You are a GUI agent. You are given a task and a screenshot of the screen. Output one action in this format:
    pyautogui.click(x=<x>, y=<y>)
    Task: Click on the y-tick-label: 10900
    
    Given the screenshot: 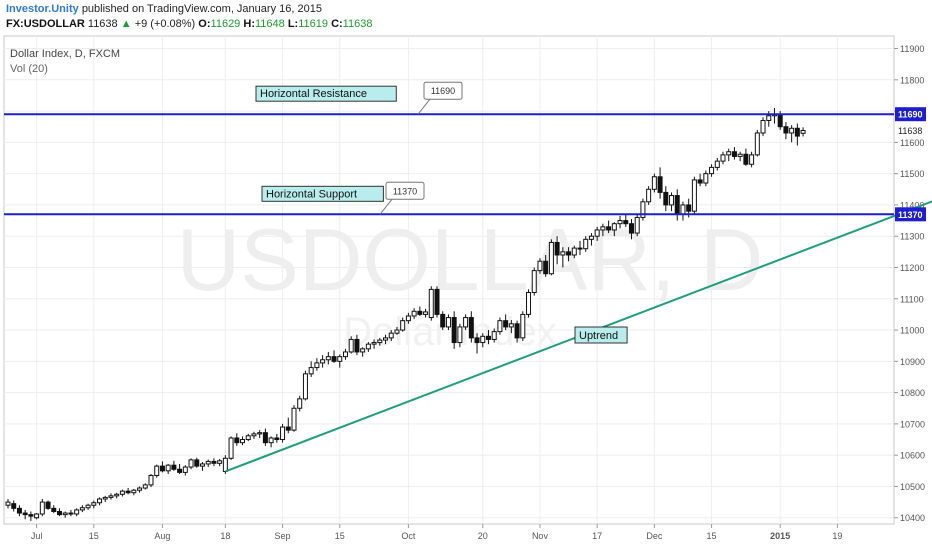 What is the action you would take?
    pyautogui.click(x=912, y=362)
    